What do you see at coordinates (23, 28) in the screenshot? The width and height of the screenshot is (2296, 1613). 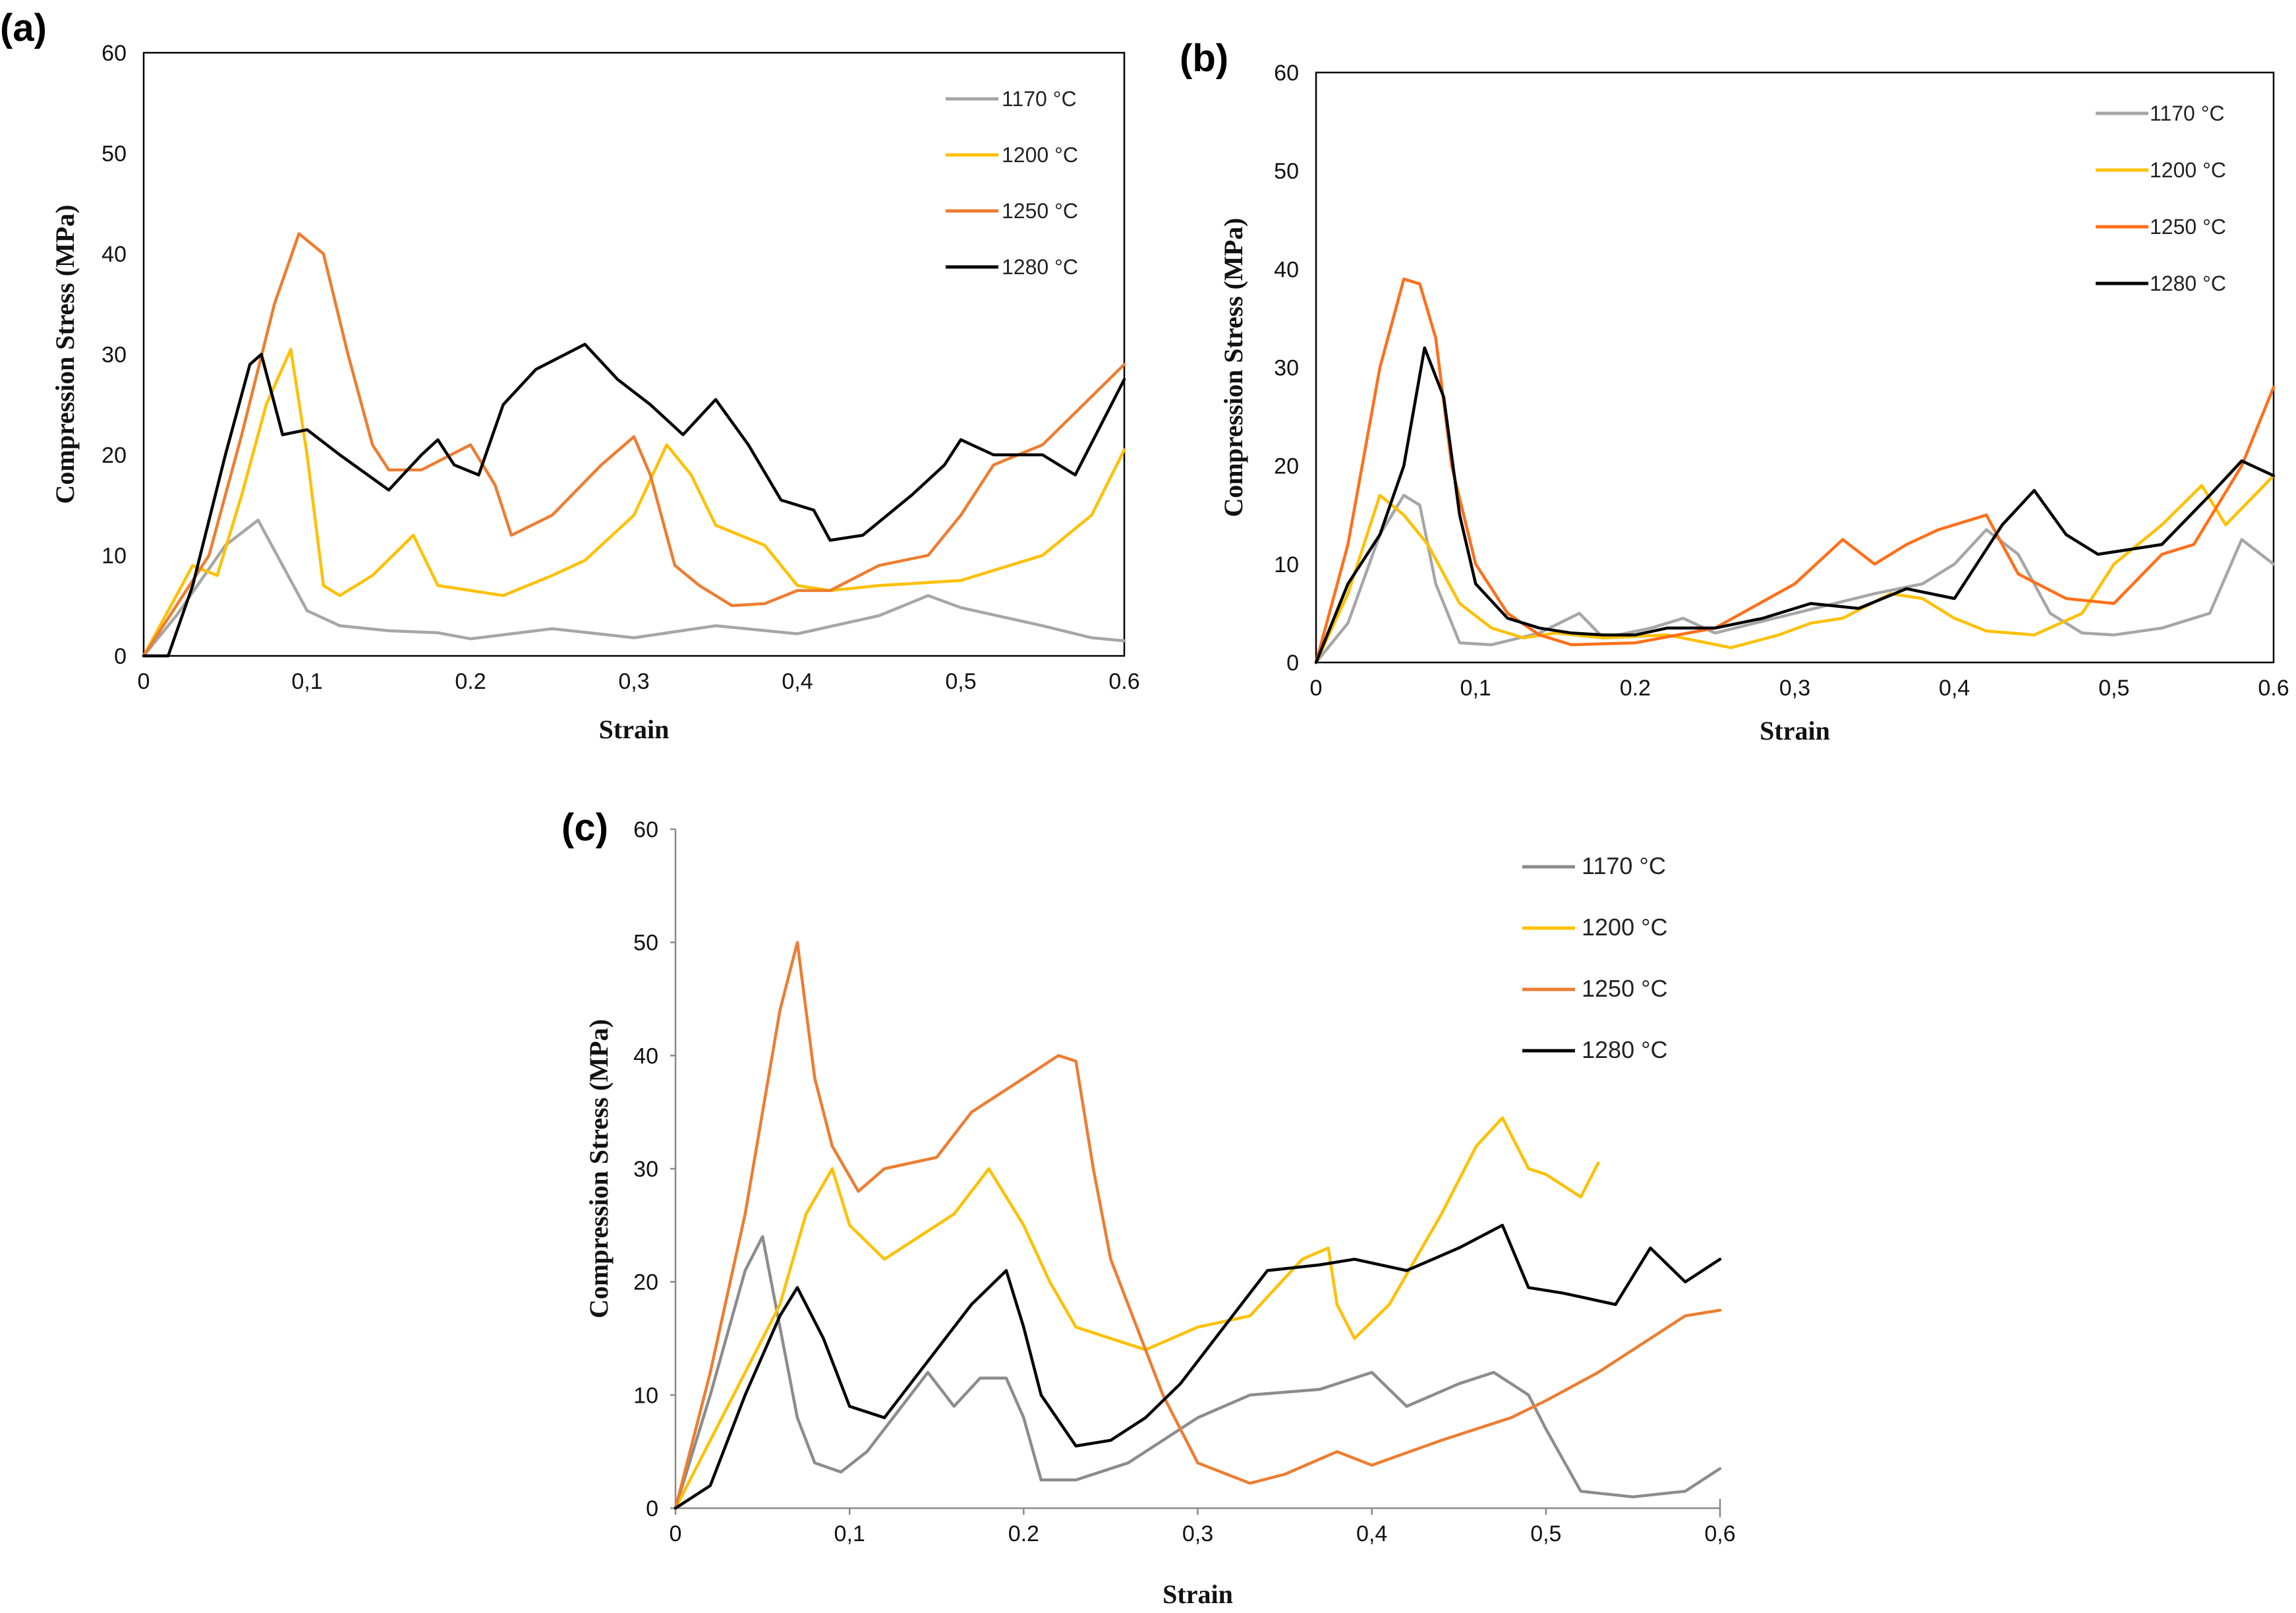 I see `panel-label: (a)` at bounding box center [23, 28].